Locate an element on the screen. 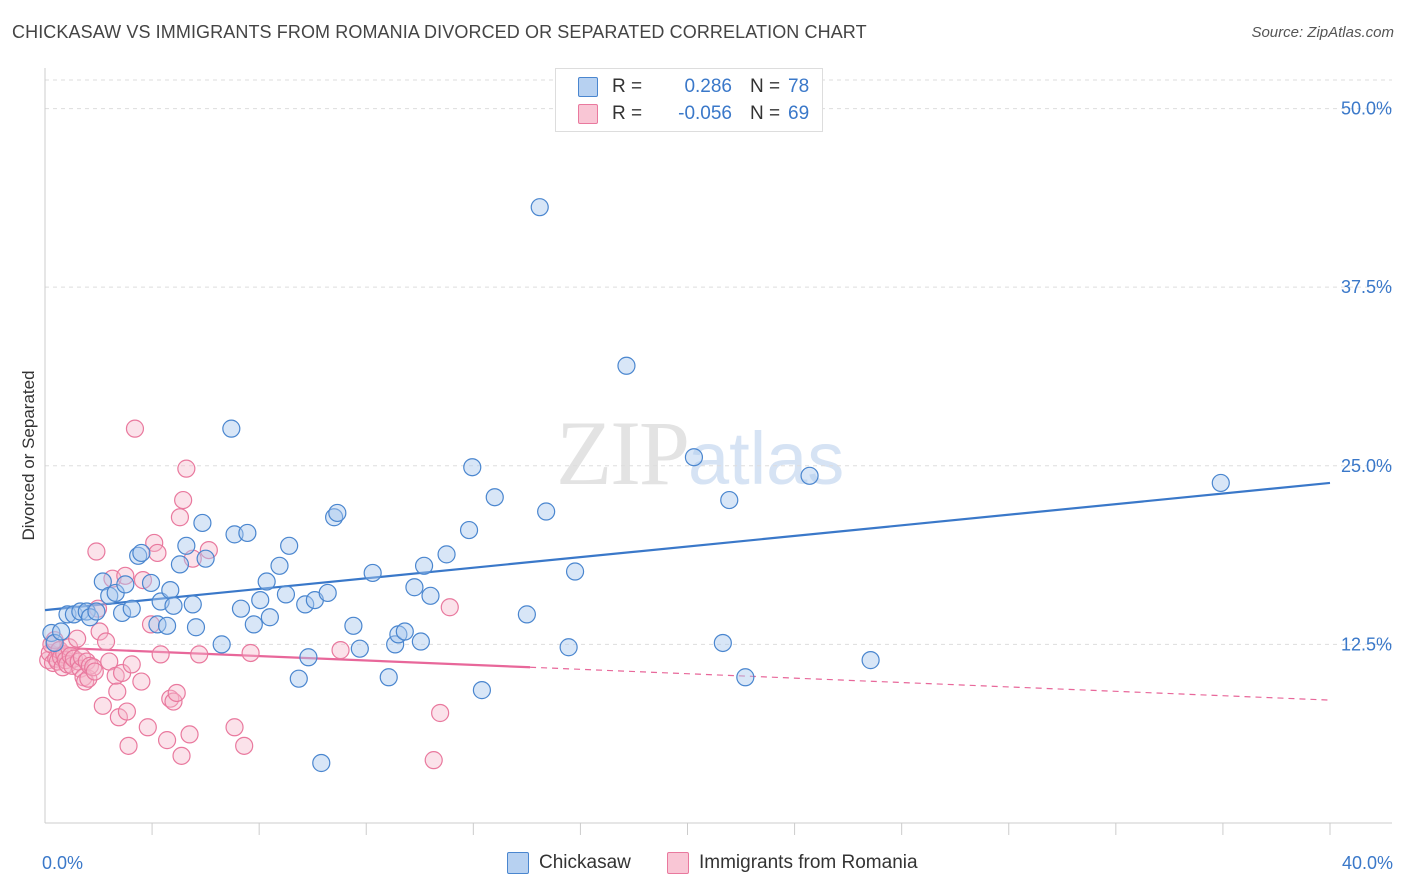  x-tick-label: 0.0% is located at coordinates (62, 863).